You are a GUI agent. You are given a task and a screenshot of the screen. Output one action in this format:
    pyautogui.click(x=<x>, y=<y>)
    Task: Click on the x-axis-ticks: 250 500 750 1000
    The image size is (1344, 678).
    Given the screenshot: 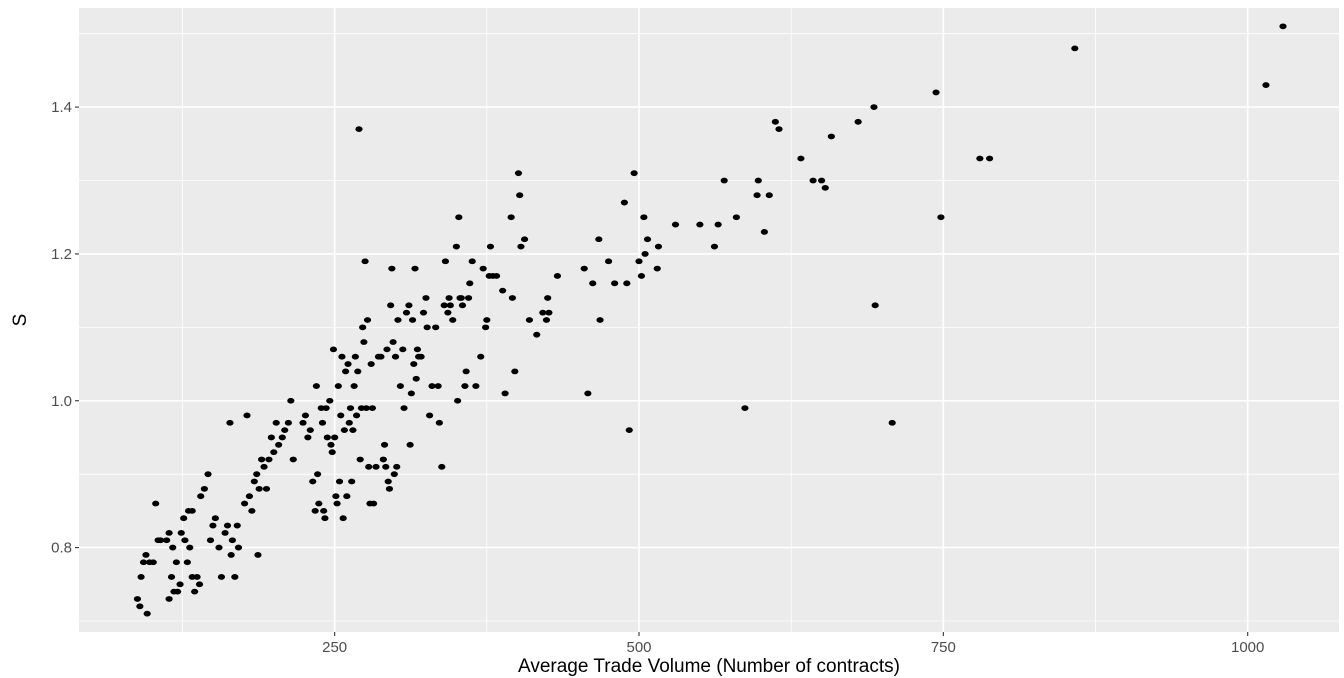 What is the action you would take?
    pyautogui.click(x=793, y=644)
    